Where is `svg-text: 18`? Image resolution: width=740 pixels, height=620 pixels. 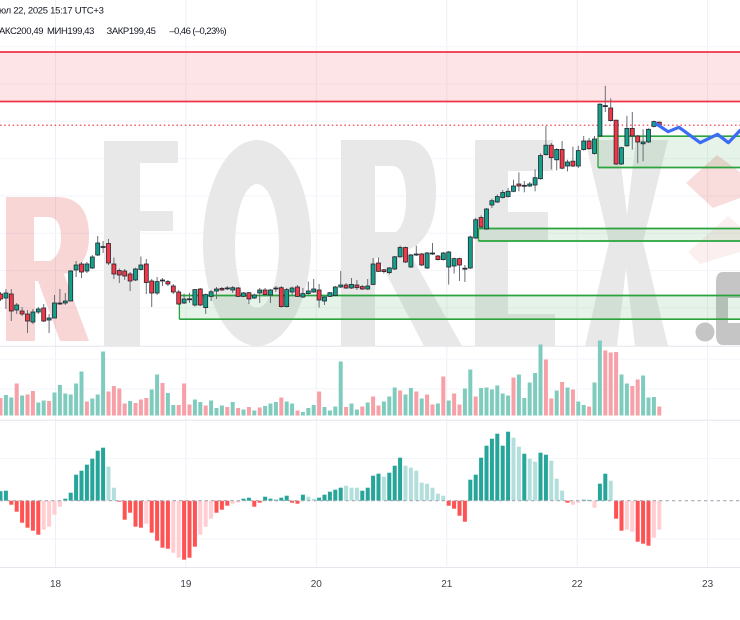
svg-text: 18 is located at coordinates (56, 584).